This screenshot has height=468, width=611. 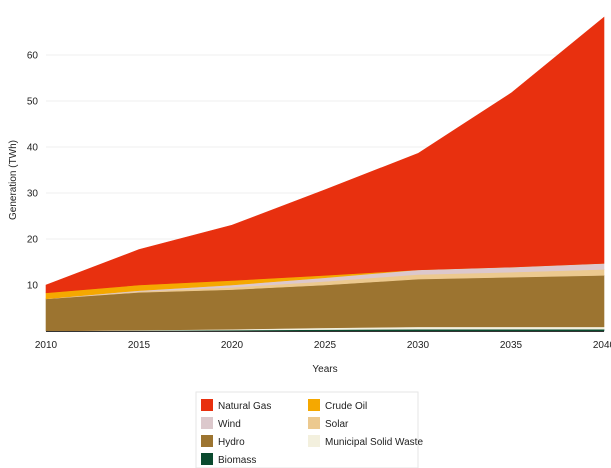 What do you see at coordinates (229, 424) in the screenshot?
I see `legend-label-wind: Wind` at bounding box center [229, 424].